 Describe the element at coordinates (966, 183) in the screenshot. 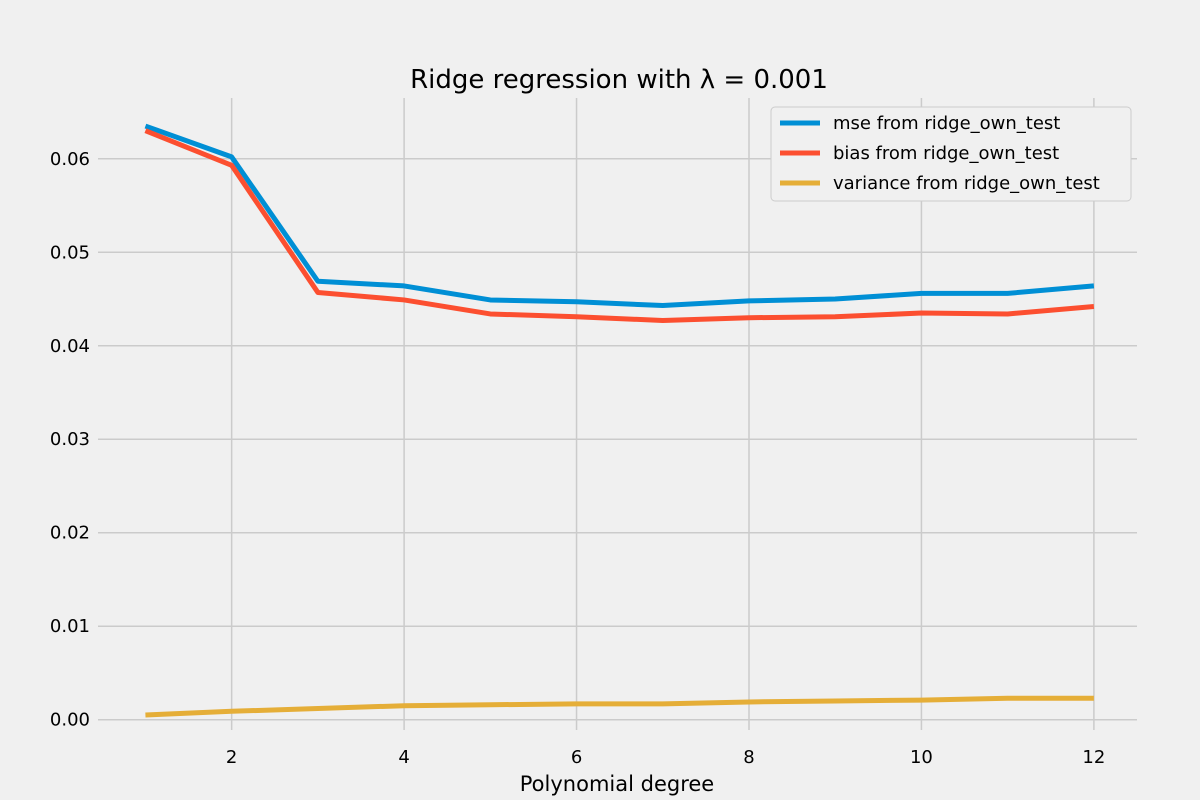

I see `legend-entry: variance from ridge_own_test` at that location.